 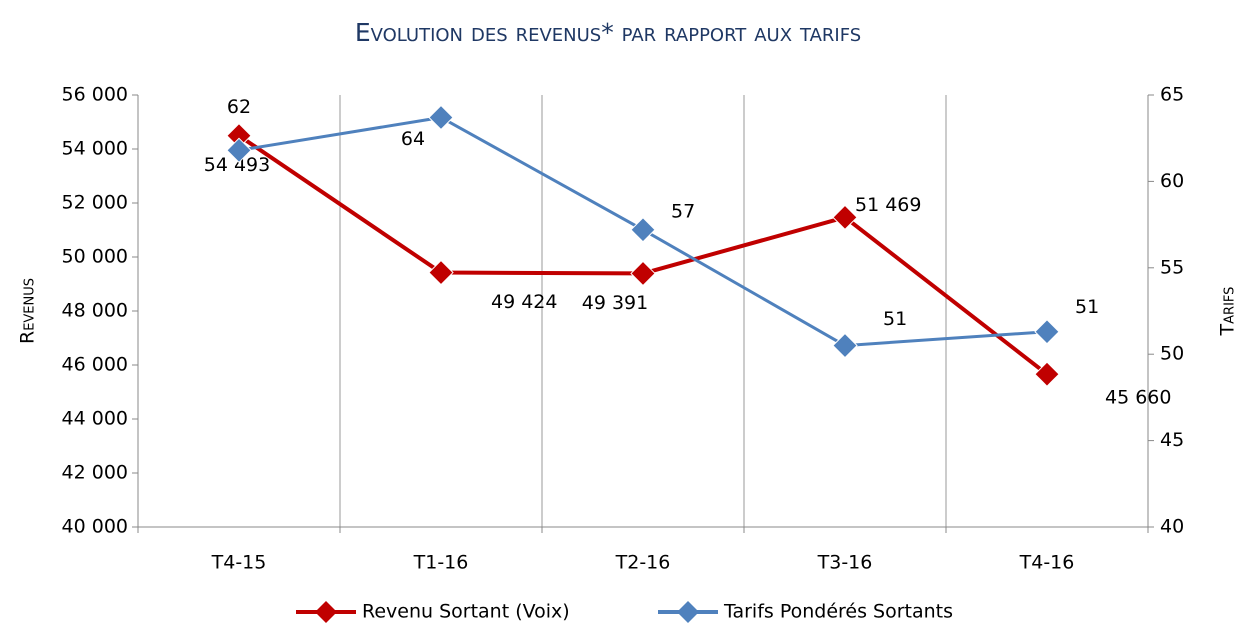 What do you see at coordinates (95, 257) in the screenshot?
I see `y-tick-label: 50 000` at bounding box center [95, 257].